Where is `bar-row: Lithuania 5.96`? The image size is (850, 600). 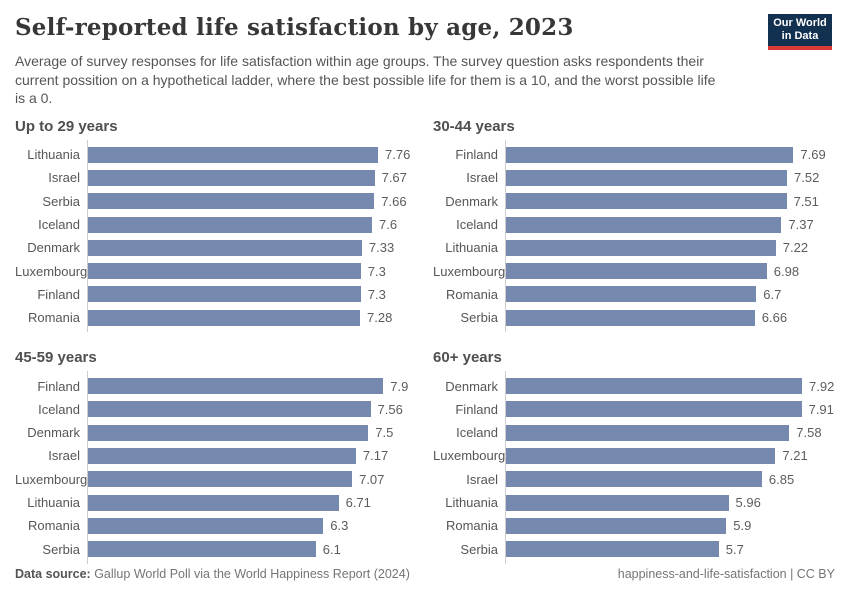
bar-row: Lithuania 5.96 is located at coordinates (634, 502).